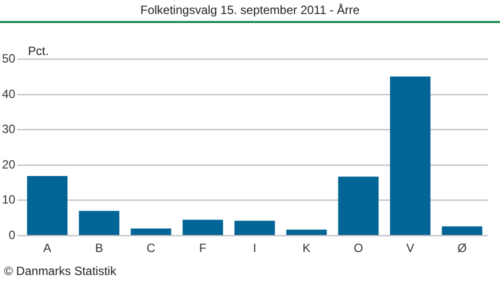 The image size is (500, 282). Describe the element at coordinates (99, 248) in the screenshot. I see `x-tick-label: B` at that location.